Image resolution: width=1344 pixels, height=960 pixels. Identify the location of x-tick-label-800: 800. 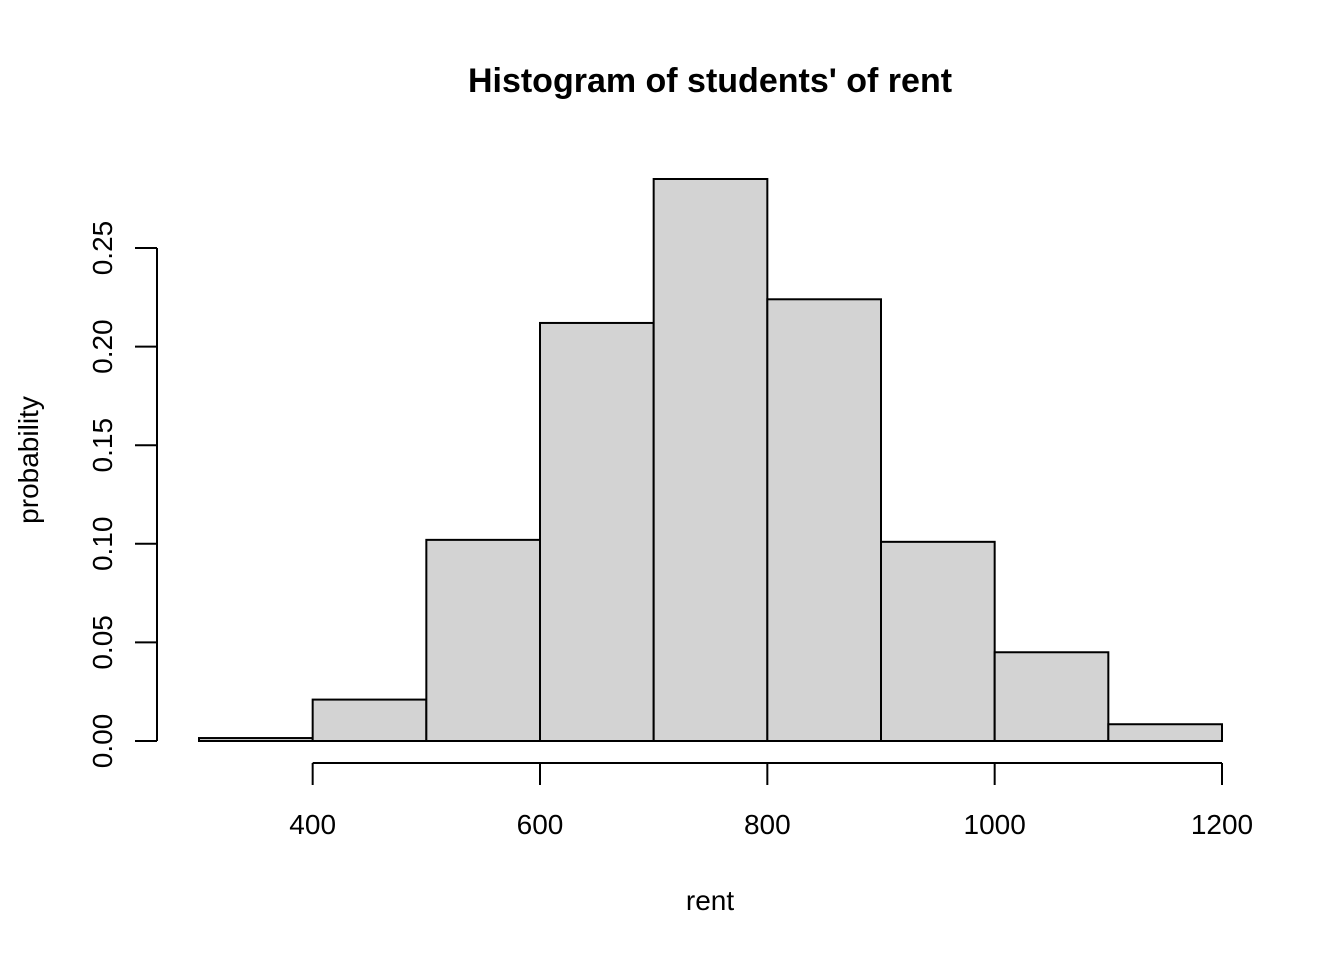
(767, 824).